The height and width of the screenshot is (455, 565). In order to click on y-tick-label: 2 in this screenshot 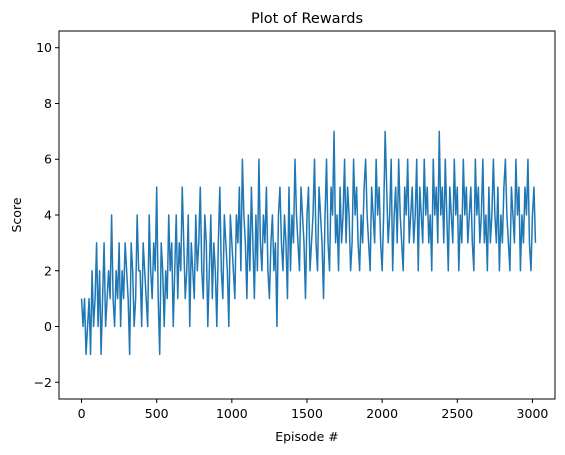, I will do `click(48, 270)`.